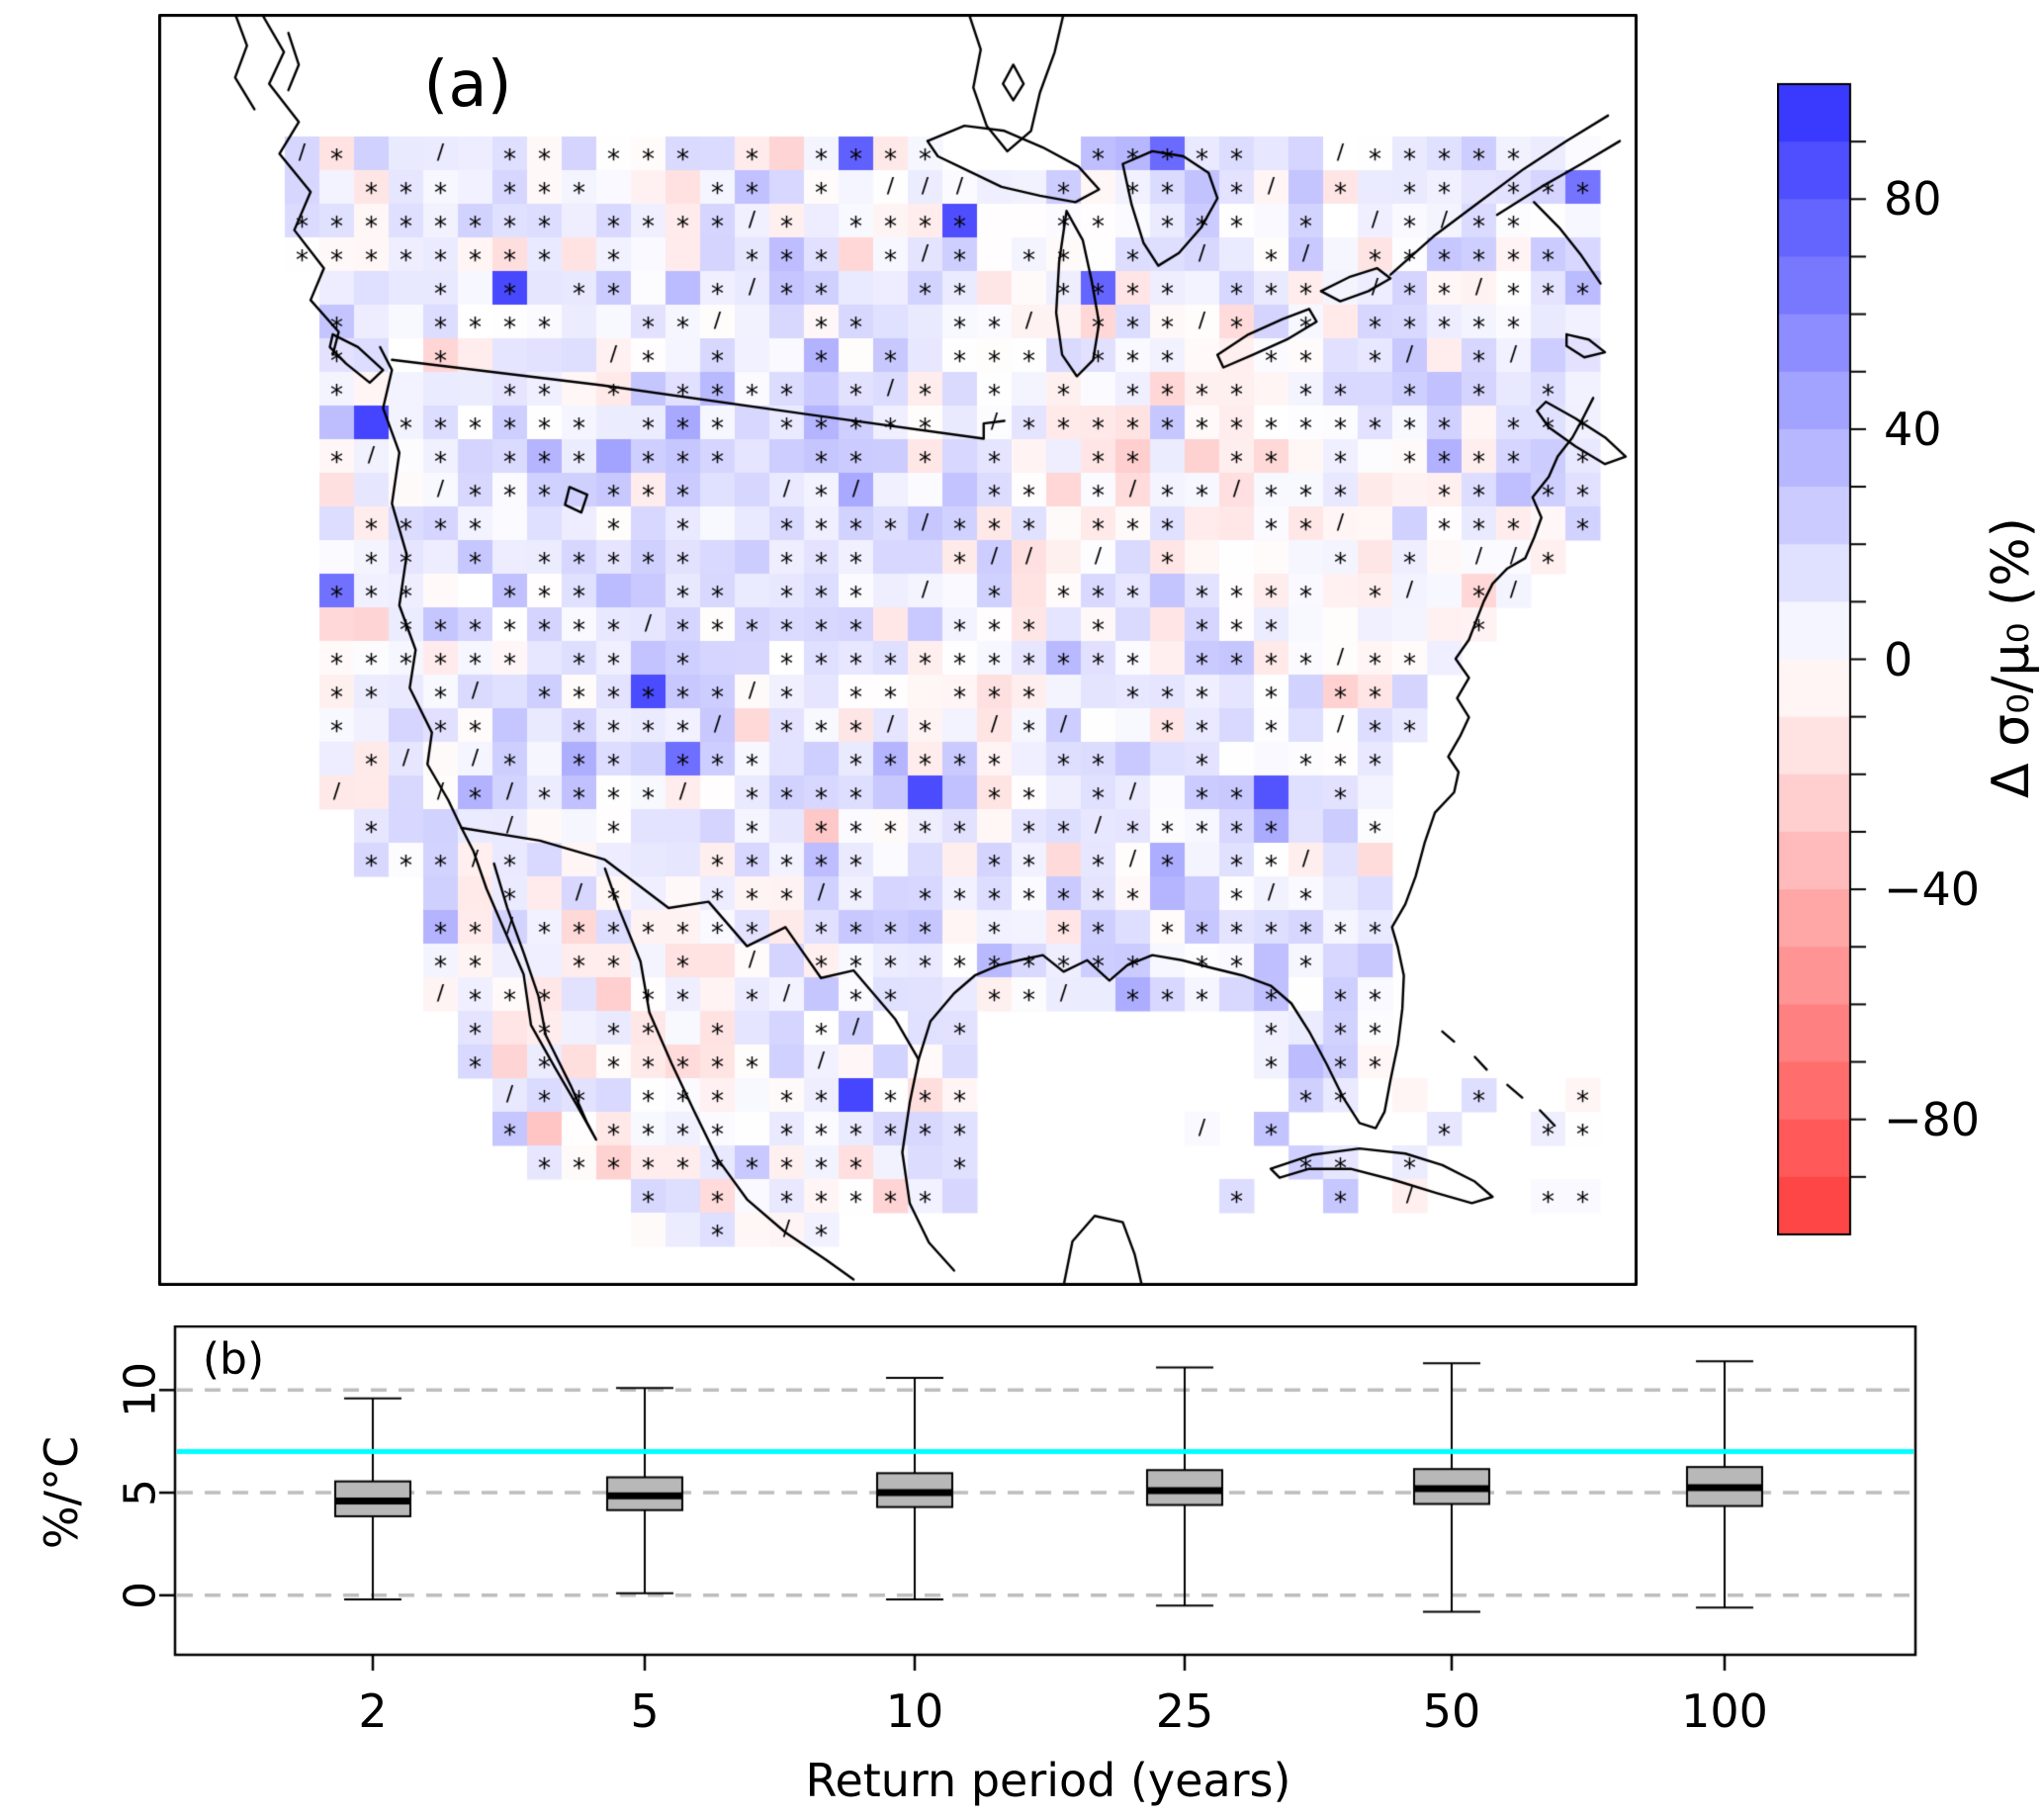 The width and height of the screenshot is (2044, 1820). What do you see at coordinates (1824, 659) in the screenshot?
I see `colorbar-canvas` at bounding box center [1824, 659].